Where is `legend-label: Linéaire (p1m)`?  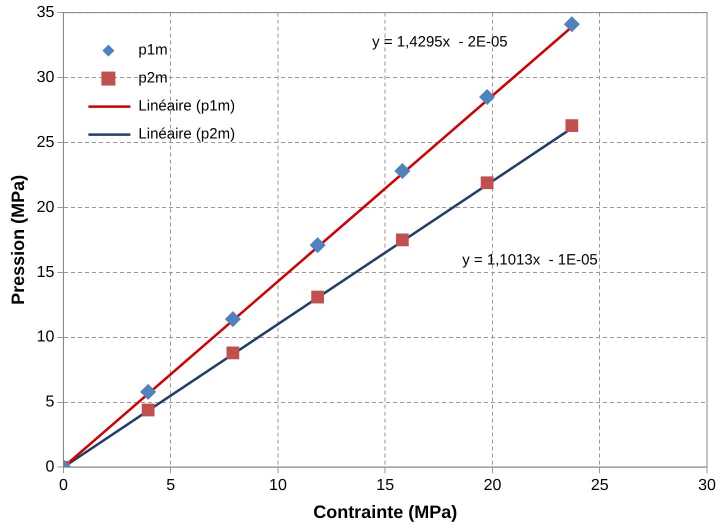 legend-label: Linéaire (p1m) is located at coordinates (187, 106).